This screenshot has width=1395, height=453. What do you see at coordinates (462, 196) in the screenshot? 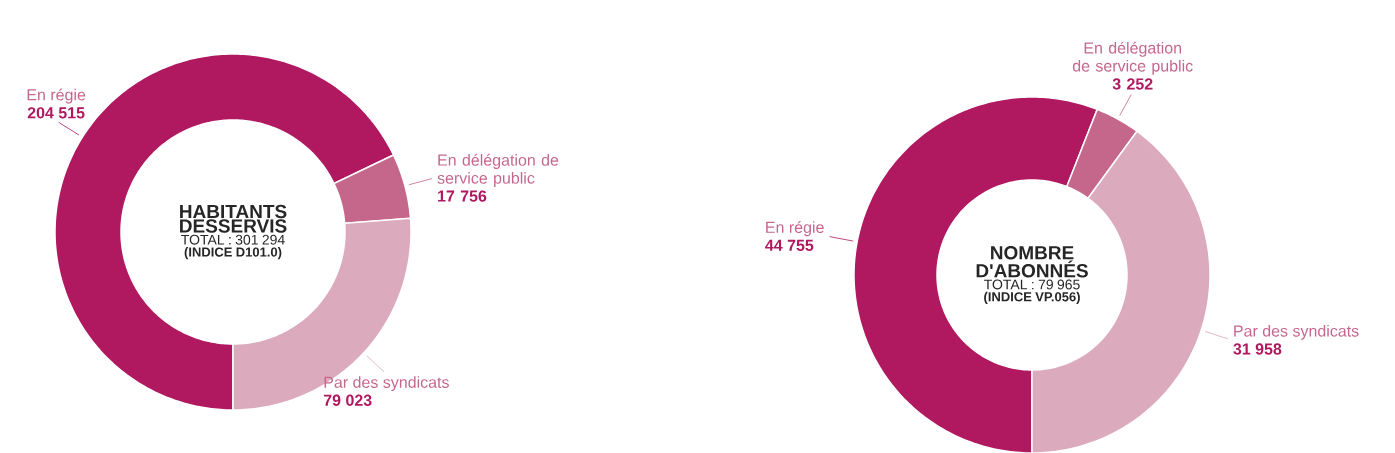
I see `data-label: 17 756` at bounding box center [462, 196].